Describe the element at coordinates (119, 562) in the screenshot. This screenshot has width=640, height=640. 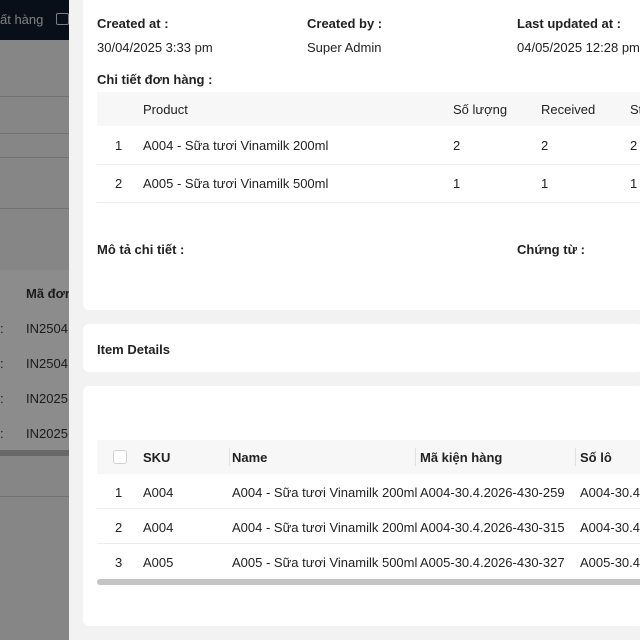
I see `row-number: 3` at that location.